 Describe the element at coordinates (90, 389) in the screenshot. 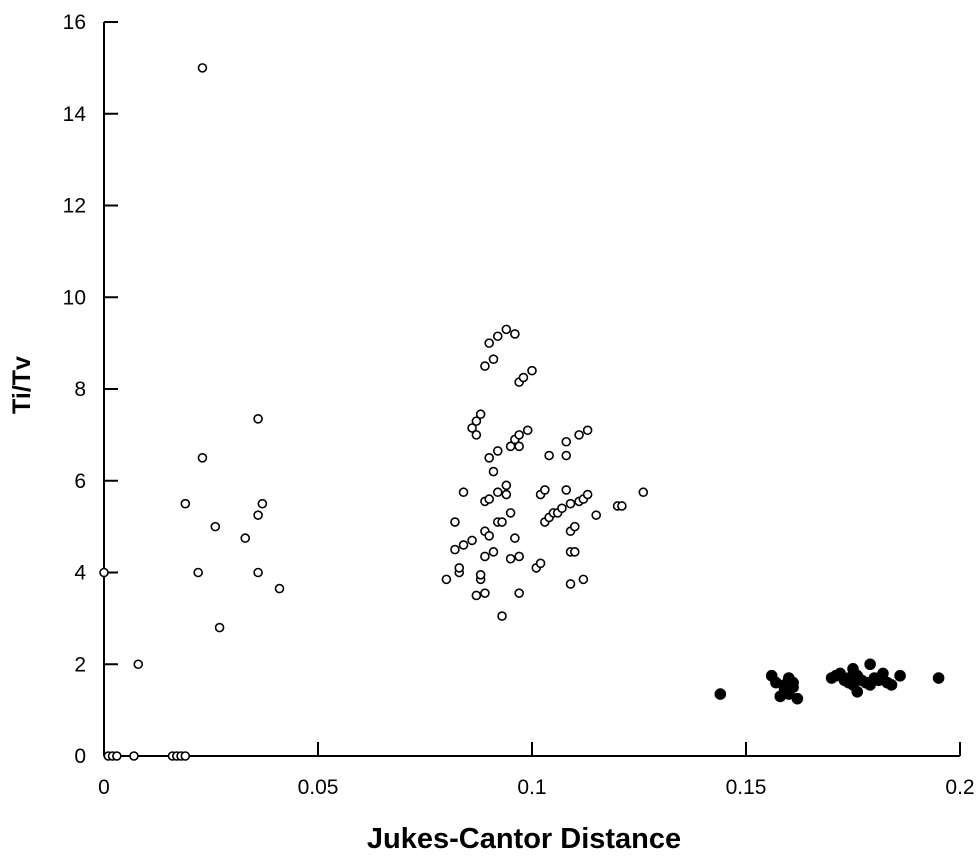

I see `y-ticks: 0 2 4 6 8 10 12 14 16` at that location.